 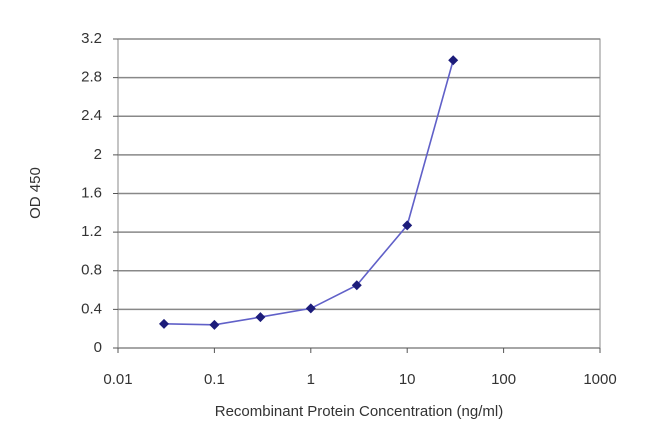 What do you see at coordinates (117, 379) in the screenshot?
I see `x-tick-label: 0.01` at bounding box center [117, 379].